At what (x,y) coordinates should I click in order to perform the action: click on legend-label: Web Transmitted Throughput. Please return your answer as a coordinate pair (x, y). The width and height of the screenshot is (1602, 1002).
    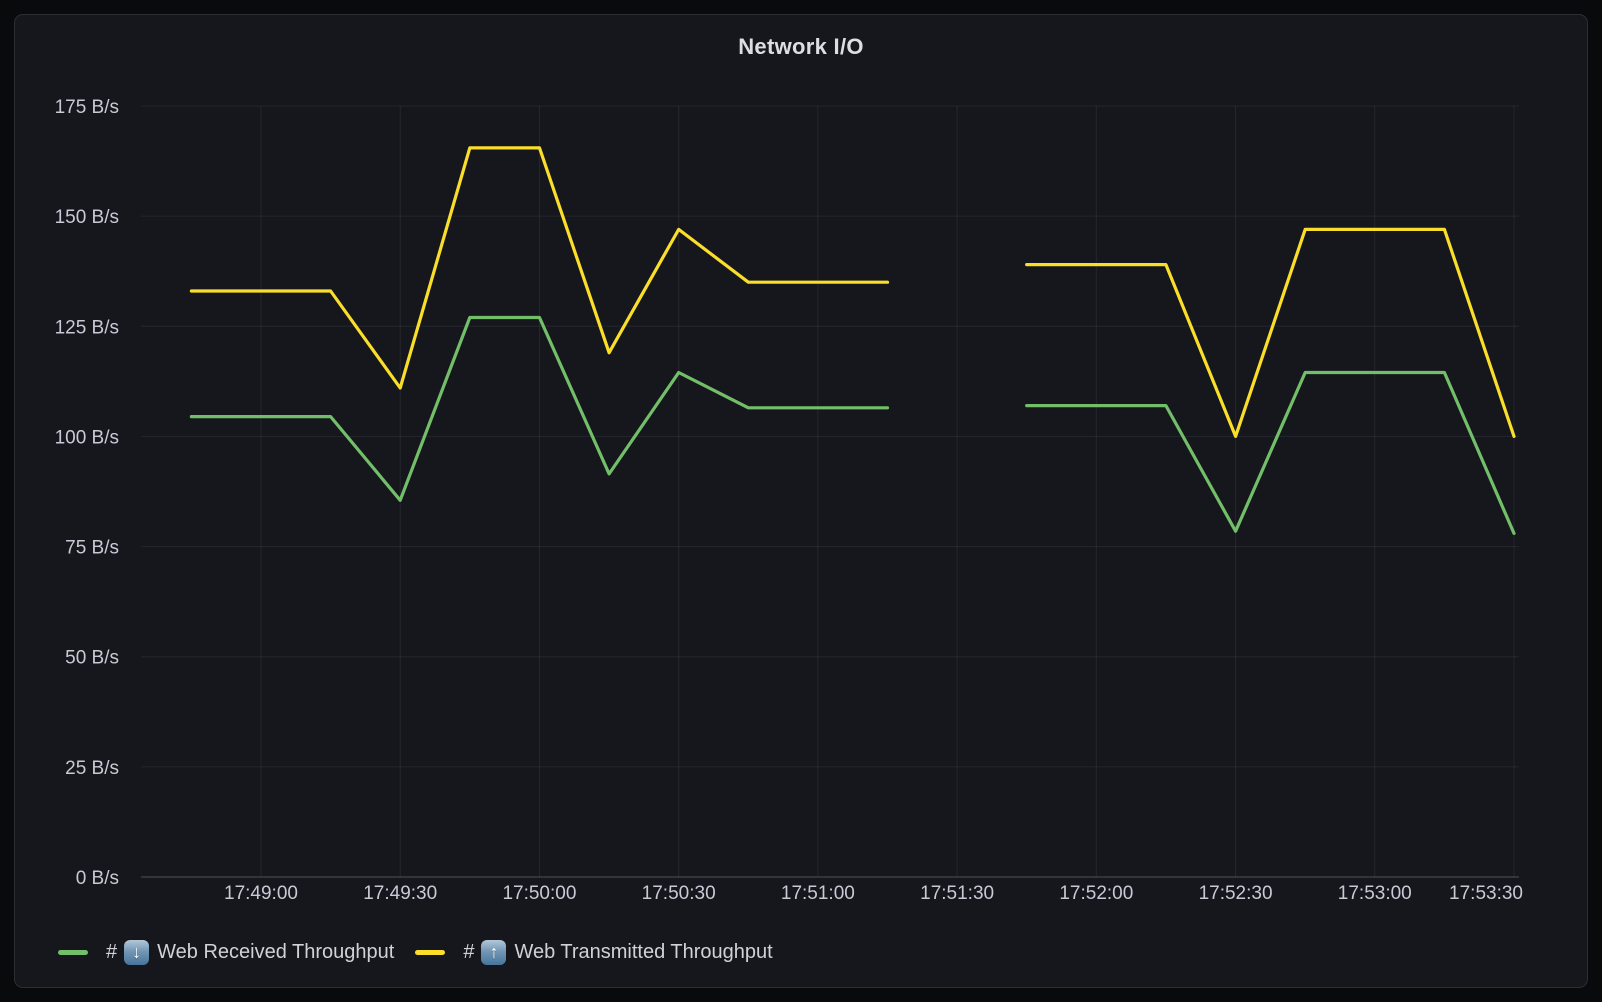
    Looking at the image, I should click on (643, 951).